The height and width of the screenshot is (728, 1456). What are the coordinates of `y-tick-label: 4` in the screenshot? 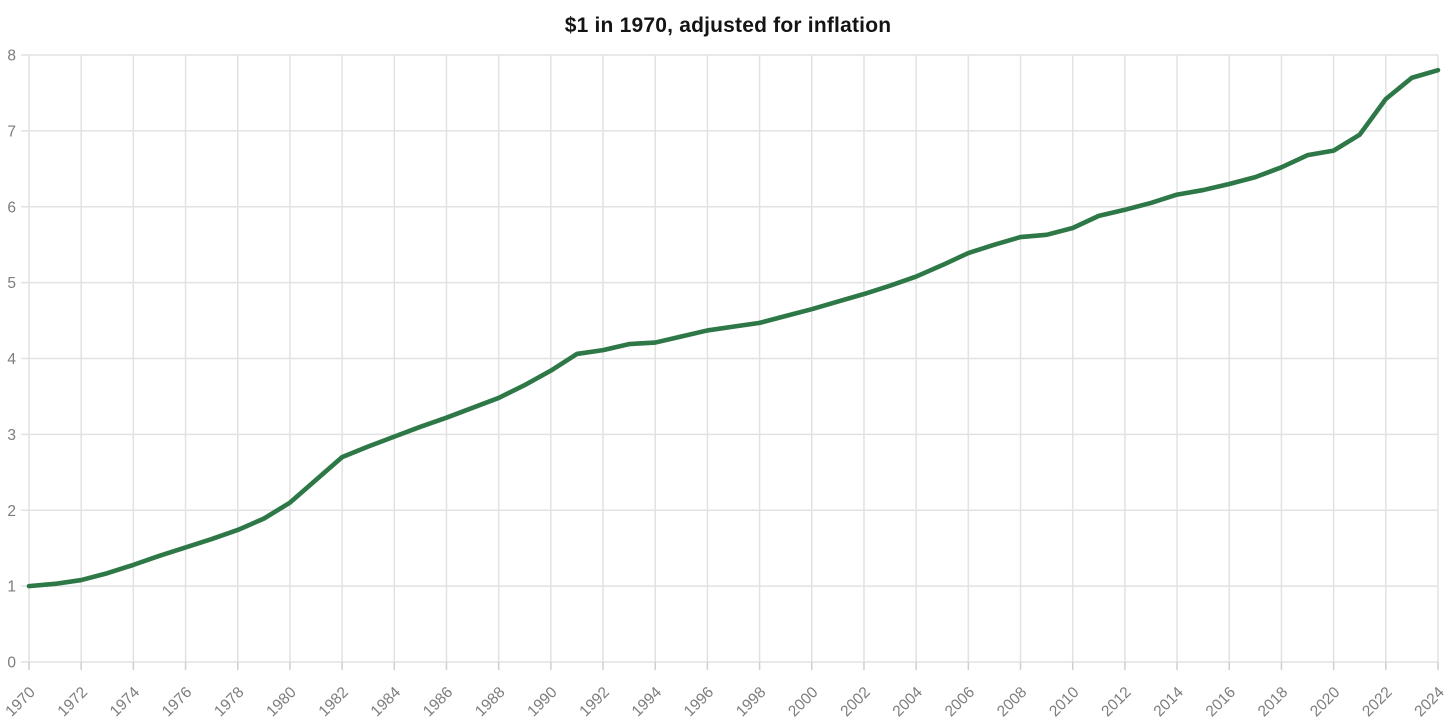 It's located at (11, 359).